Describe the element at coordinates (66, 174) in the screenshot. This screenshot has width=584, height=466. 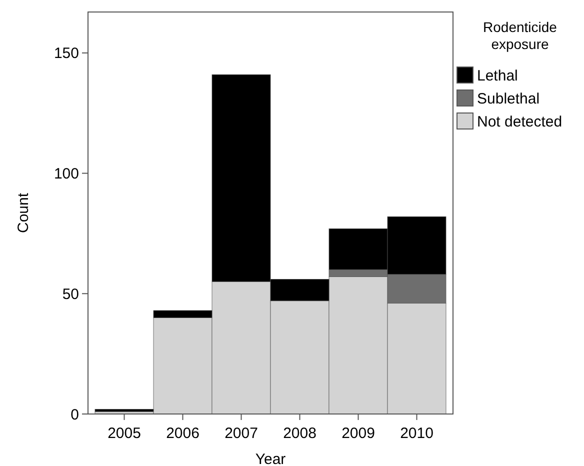
I see `y-tick-label: 100` at that location.